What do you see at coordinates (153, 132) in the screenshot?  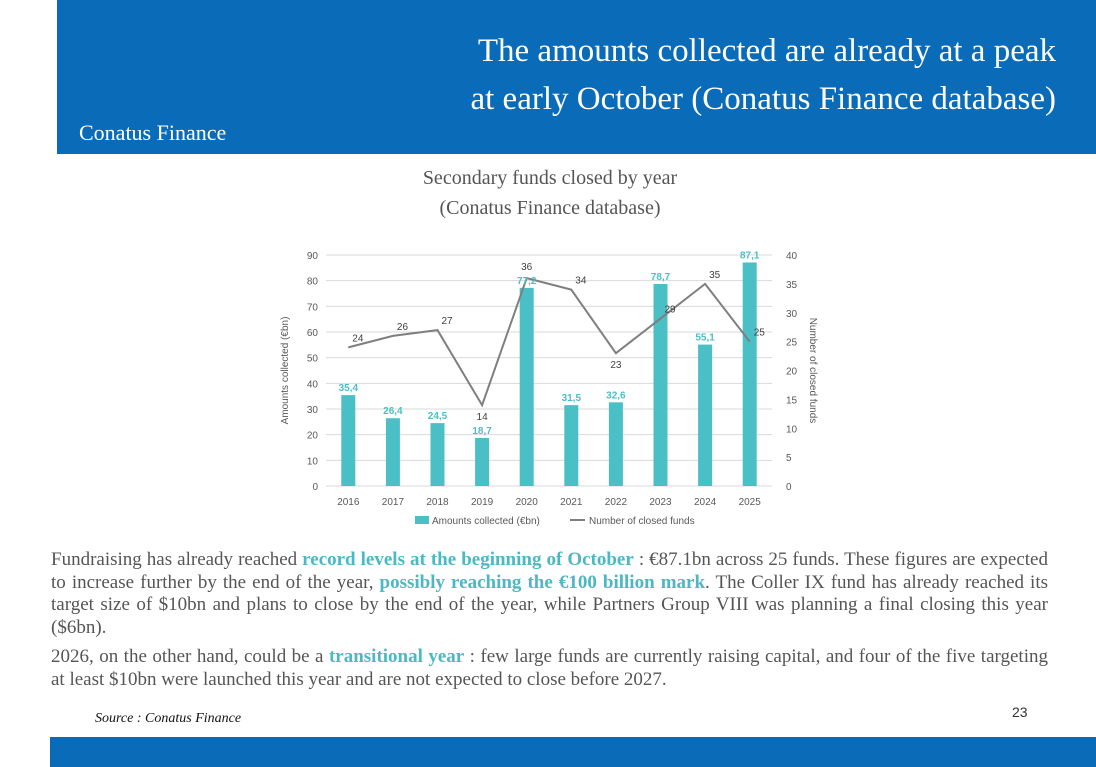 I see `brand-name: Conatus Finance` at bounding box center [153, 132].